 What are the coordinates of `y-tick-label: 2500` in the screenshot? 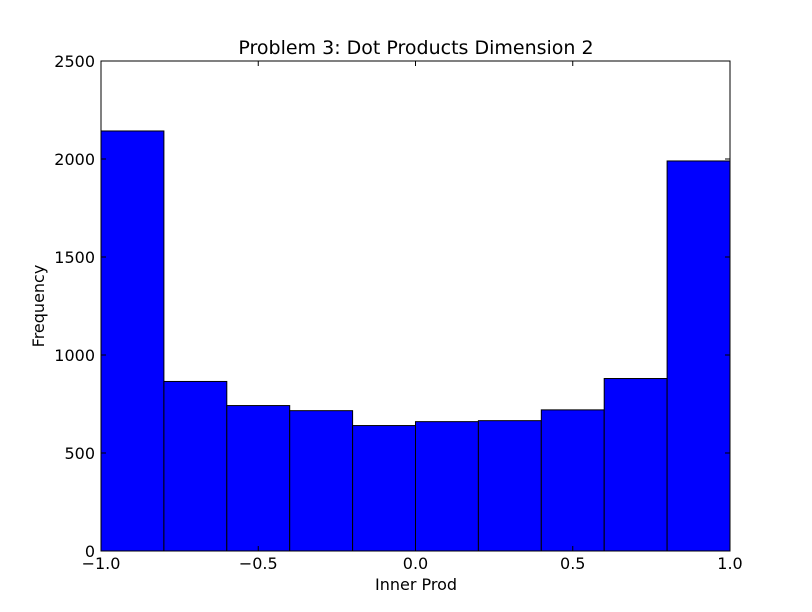 It's located at (74, 61).